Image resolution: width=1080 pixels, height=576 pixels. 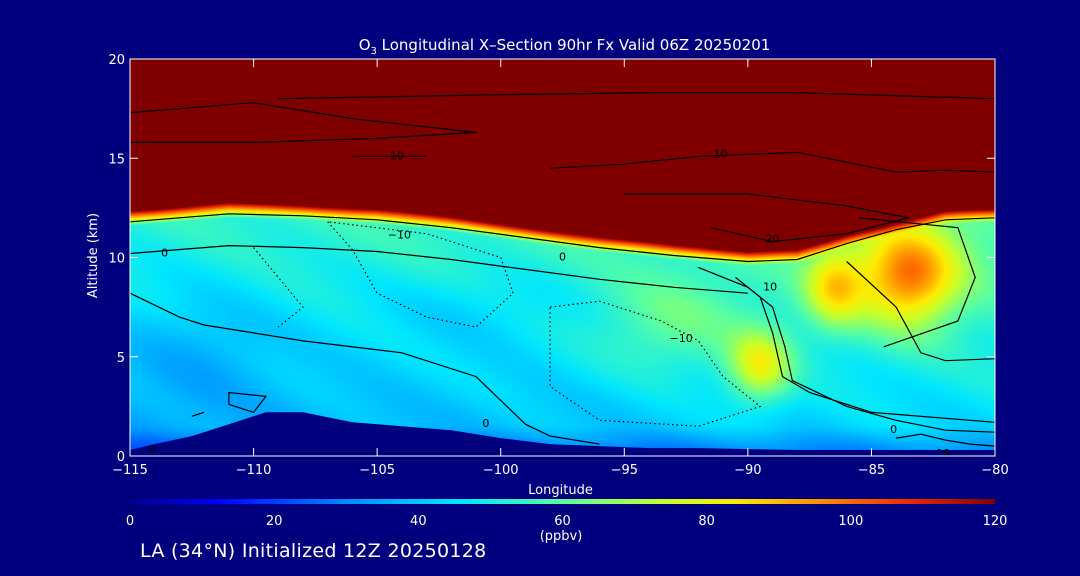 What do you see at coordinates (439, 269) in the screenshot?
I see `contour-0-upper` at bounding box center [439, 269].